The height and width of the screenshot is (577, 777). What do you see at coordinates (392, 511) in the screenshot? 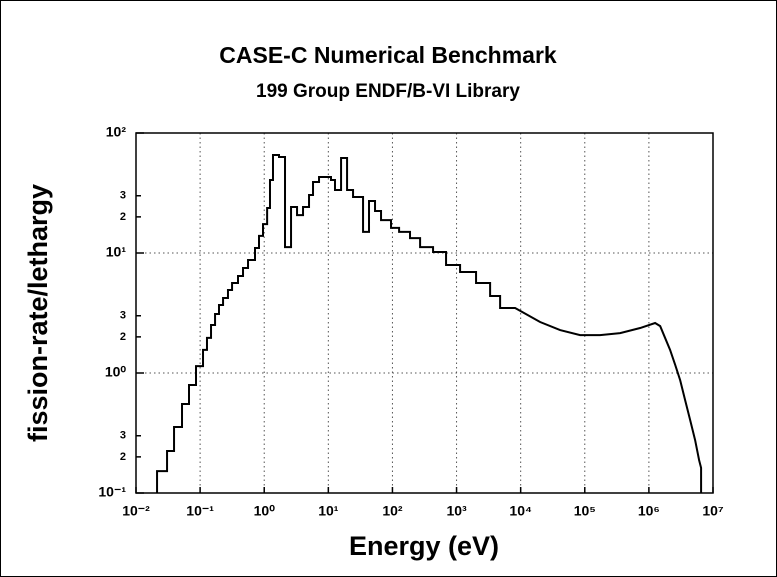
I see `x-tick-label: 10²` at bounding box center [392, 511].